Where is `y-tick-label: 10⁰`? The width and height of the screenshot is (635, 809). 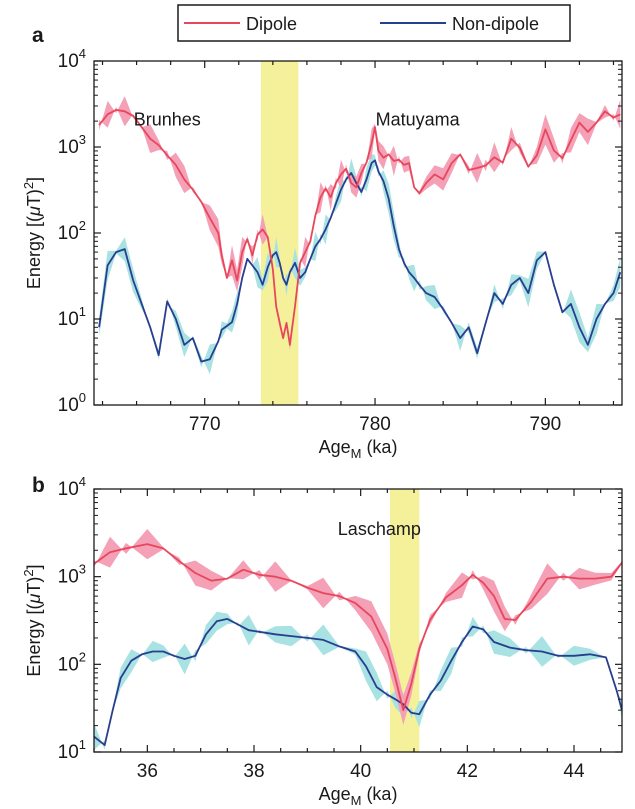 y-tick-label: 10⁰ is located at coordinates (72, 403).